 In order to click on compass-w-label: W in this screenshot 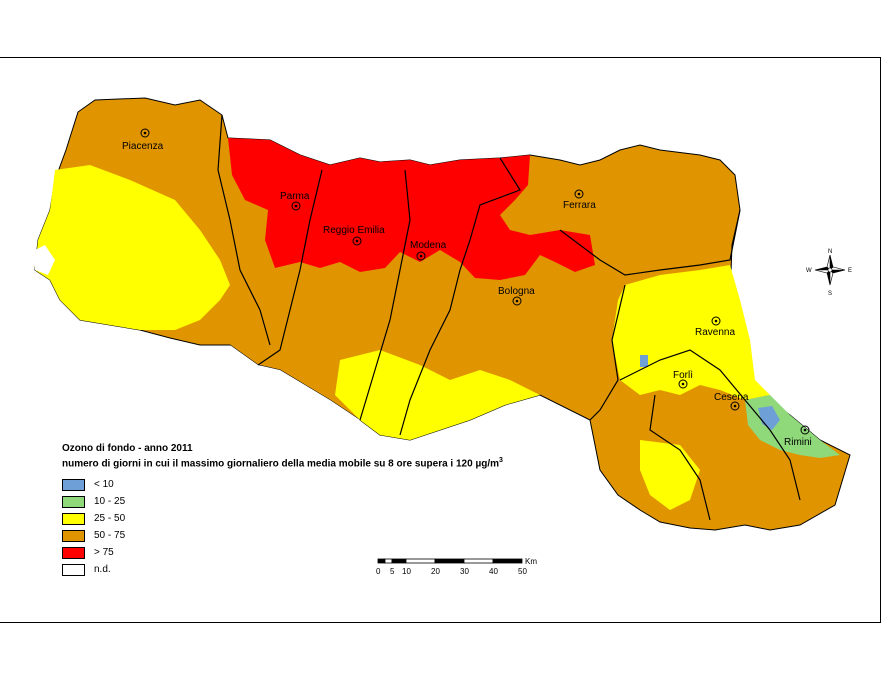, I will do `click(809, 271)`.